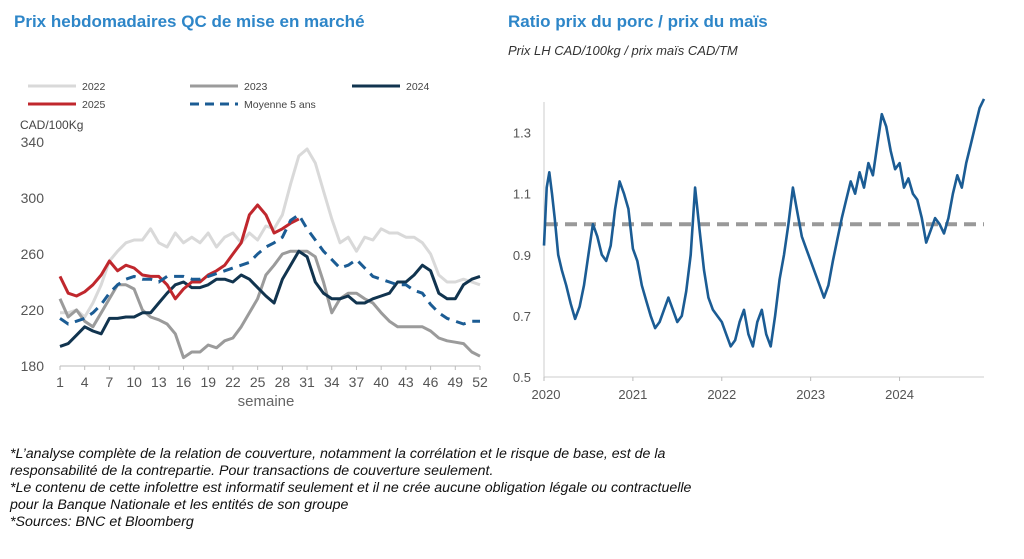 This screenshot has width=1024, height=559. I want to click on y-tick-label: 0.9, so click(522, 255).